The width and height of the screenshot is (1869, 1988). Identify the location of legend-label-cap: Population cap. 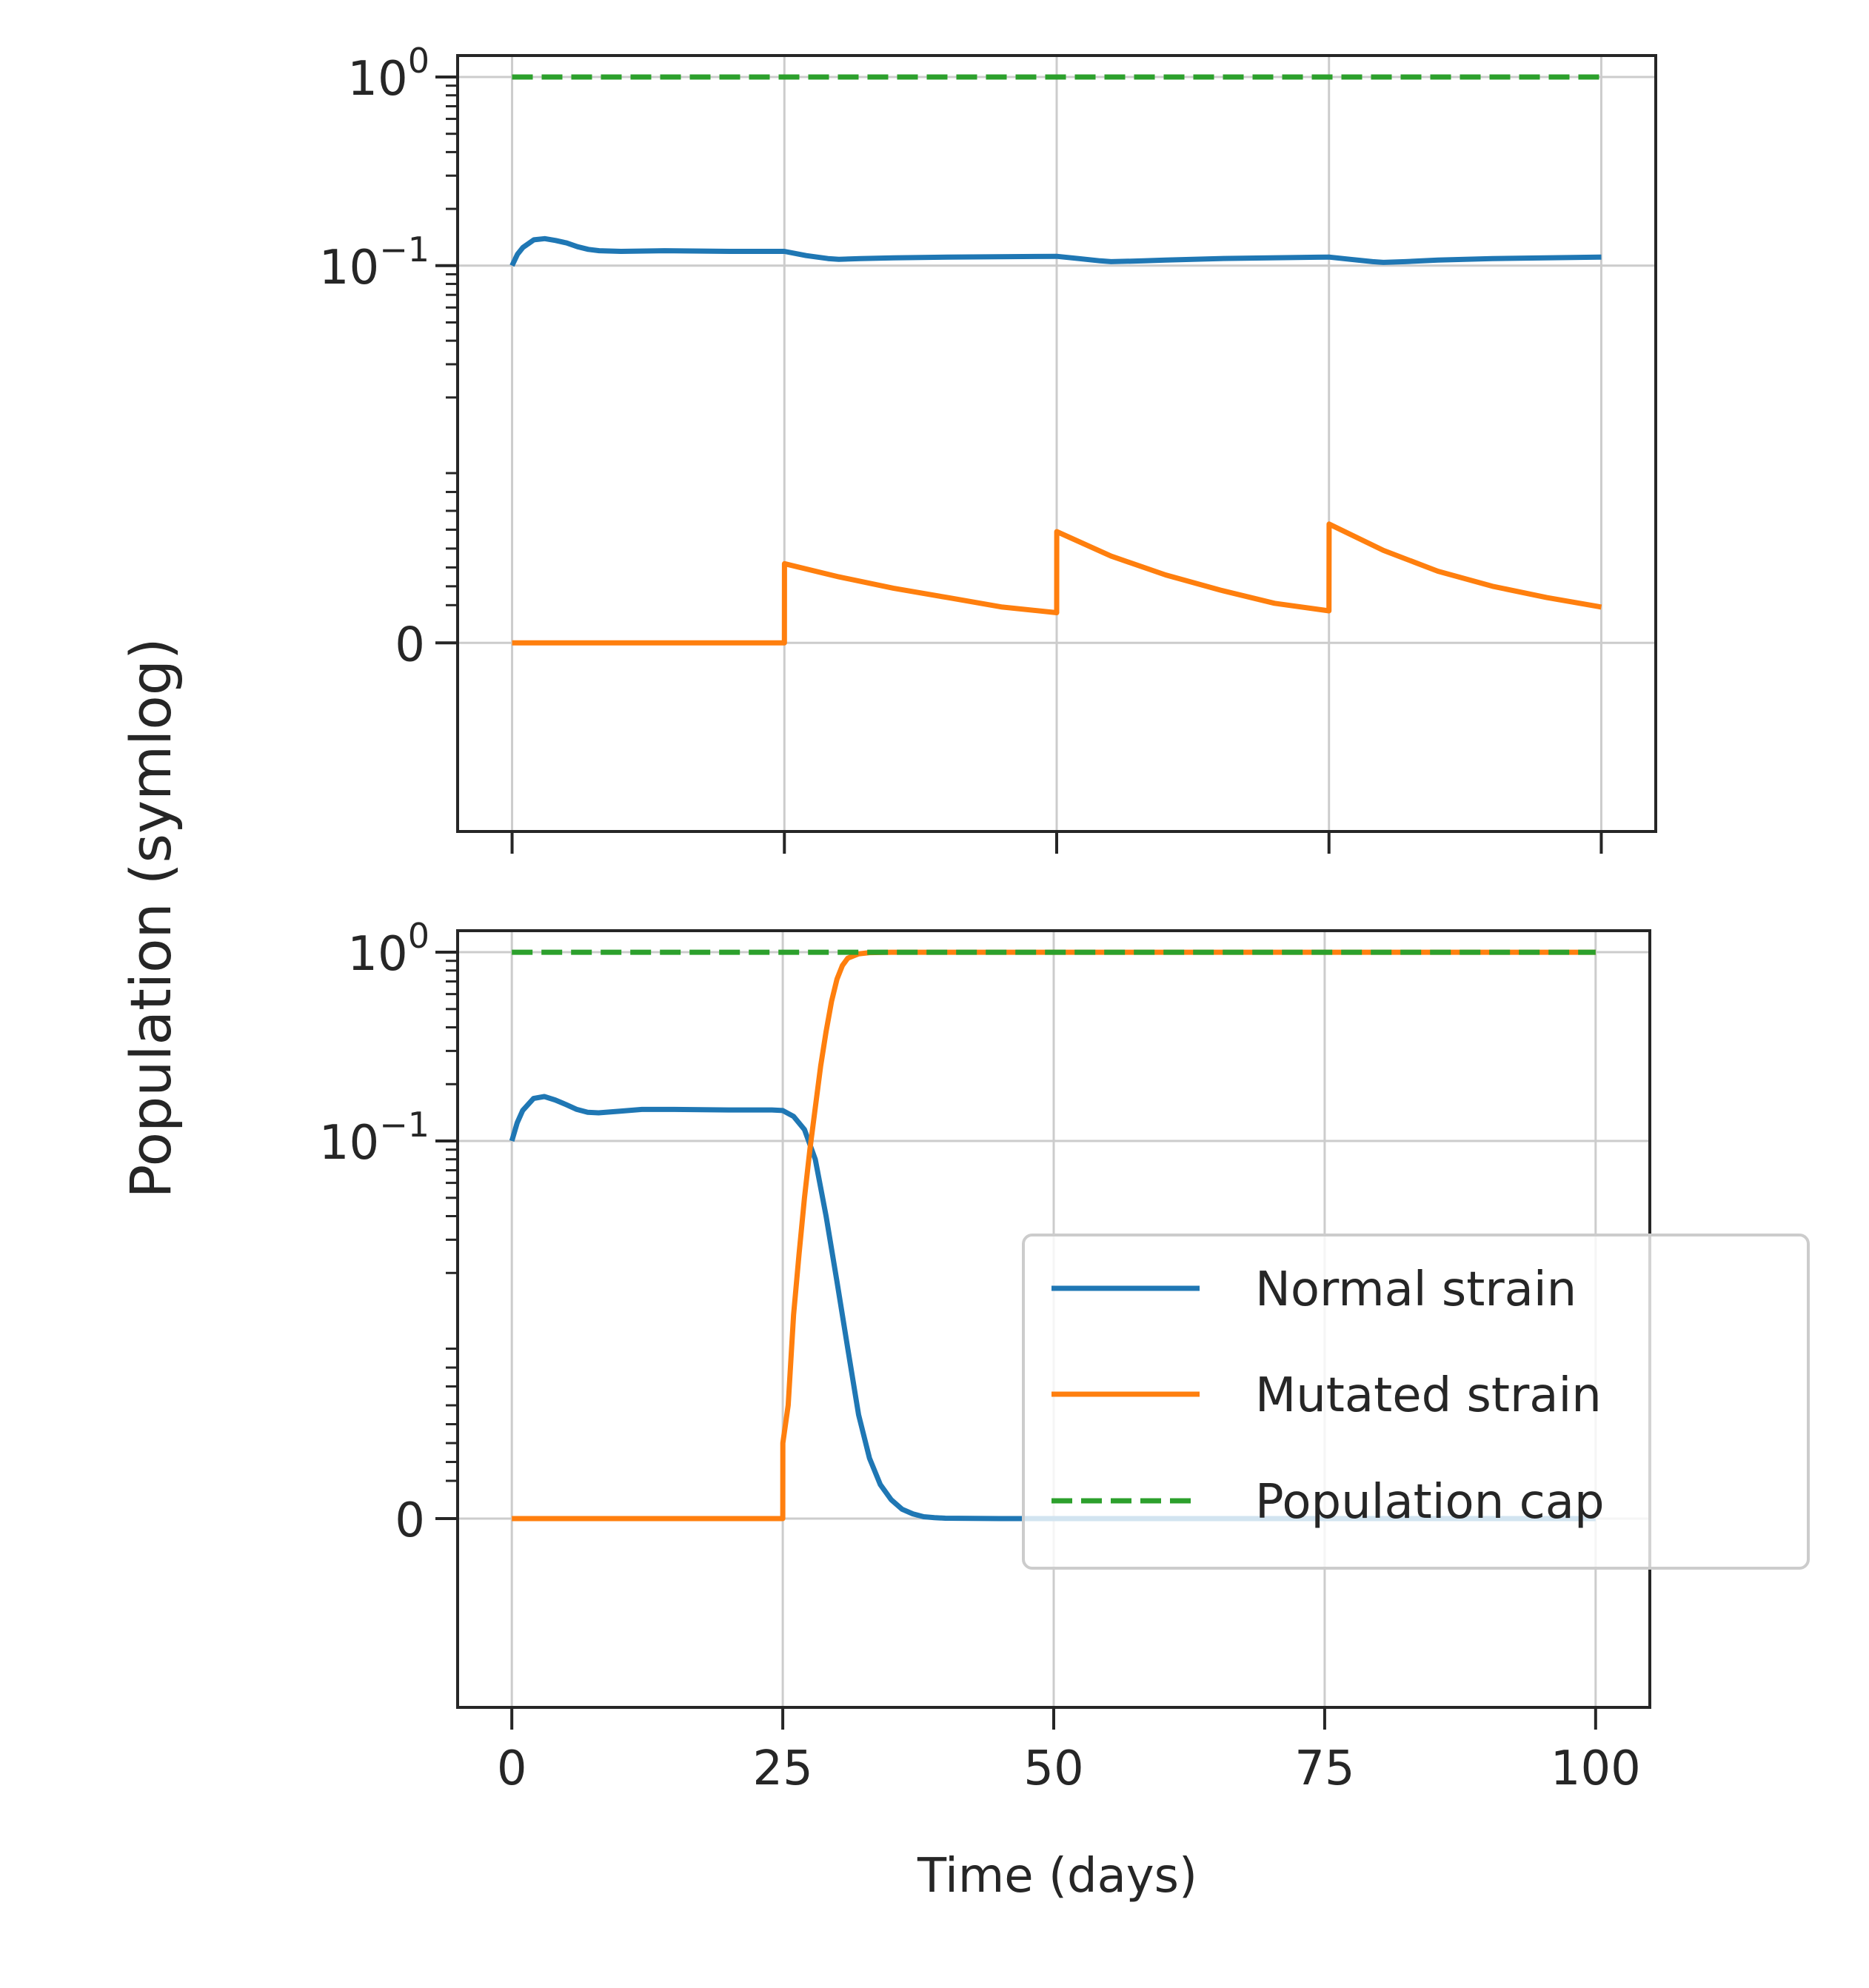
(1430, 1502).